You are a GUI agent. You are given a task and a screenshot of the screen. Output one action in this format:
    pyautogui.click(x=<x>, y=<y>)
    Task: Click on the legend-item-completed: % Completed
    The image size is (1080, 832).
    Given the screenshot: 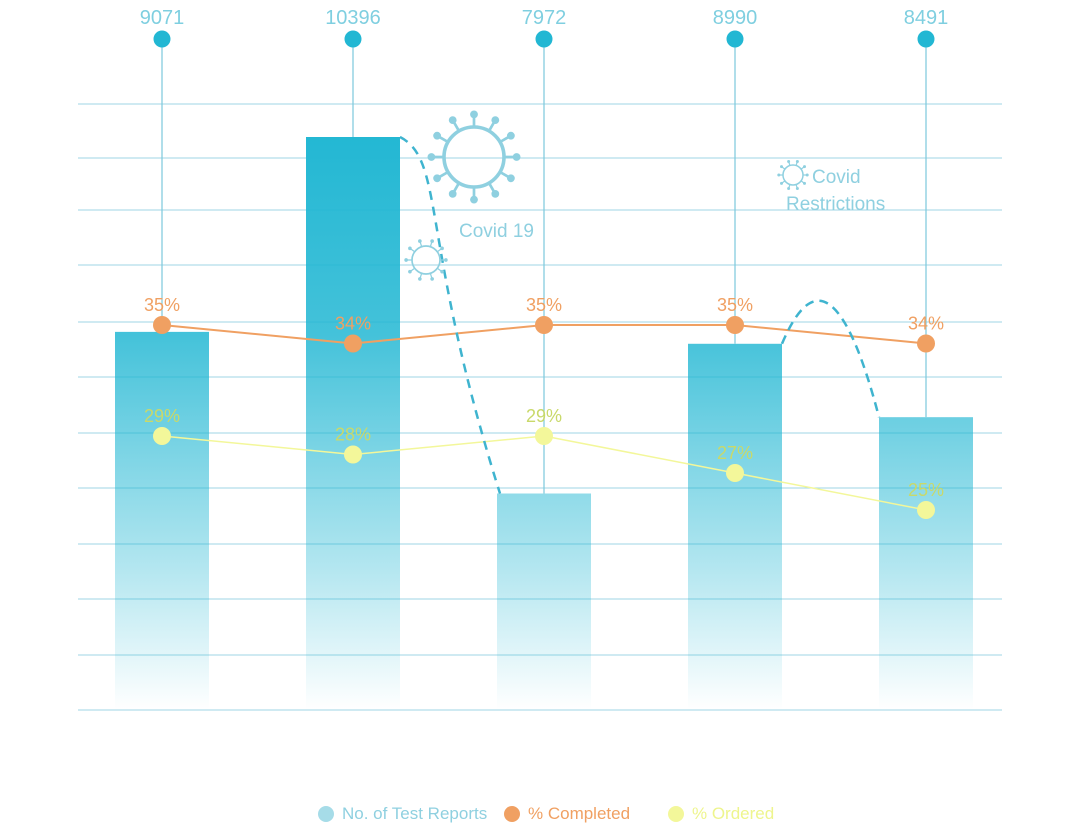 What is the action you would take?
    pyautogui.click(x=567, y=814)
    